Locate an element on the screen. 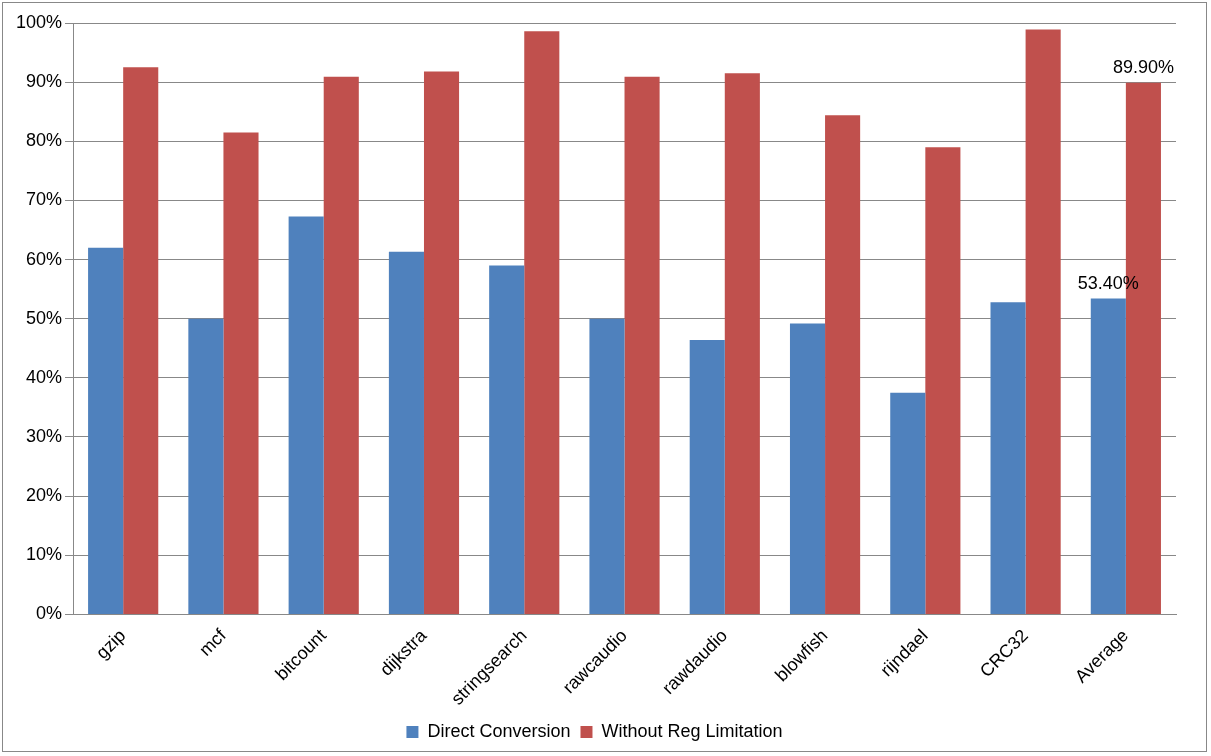 The height and width of the screenshot is (756, 1211). y-tick-label: 60% is located at coordinates (44, 258).